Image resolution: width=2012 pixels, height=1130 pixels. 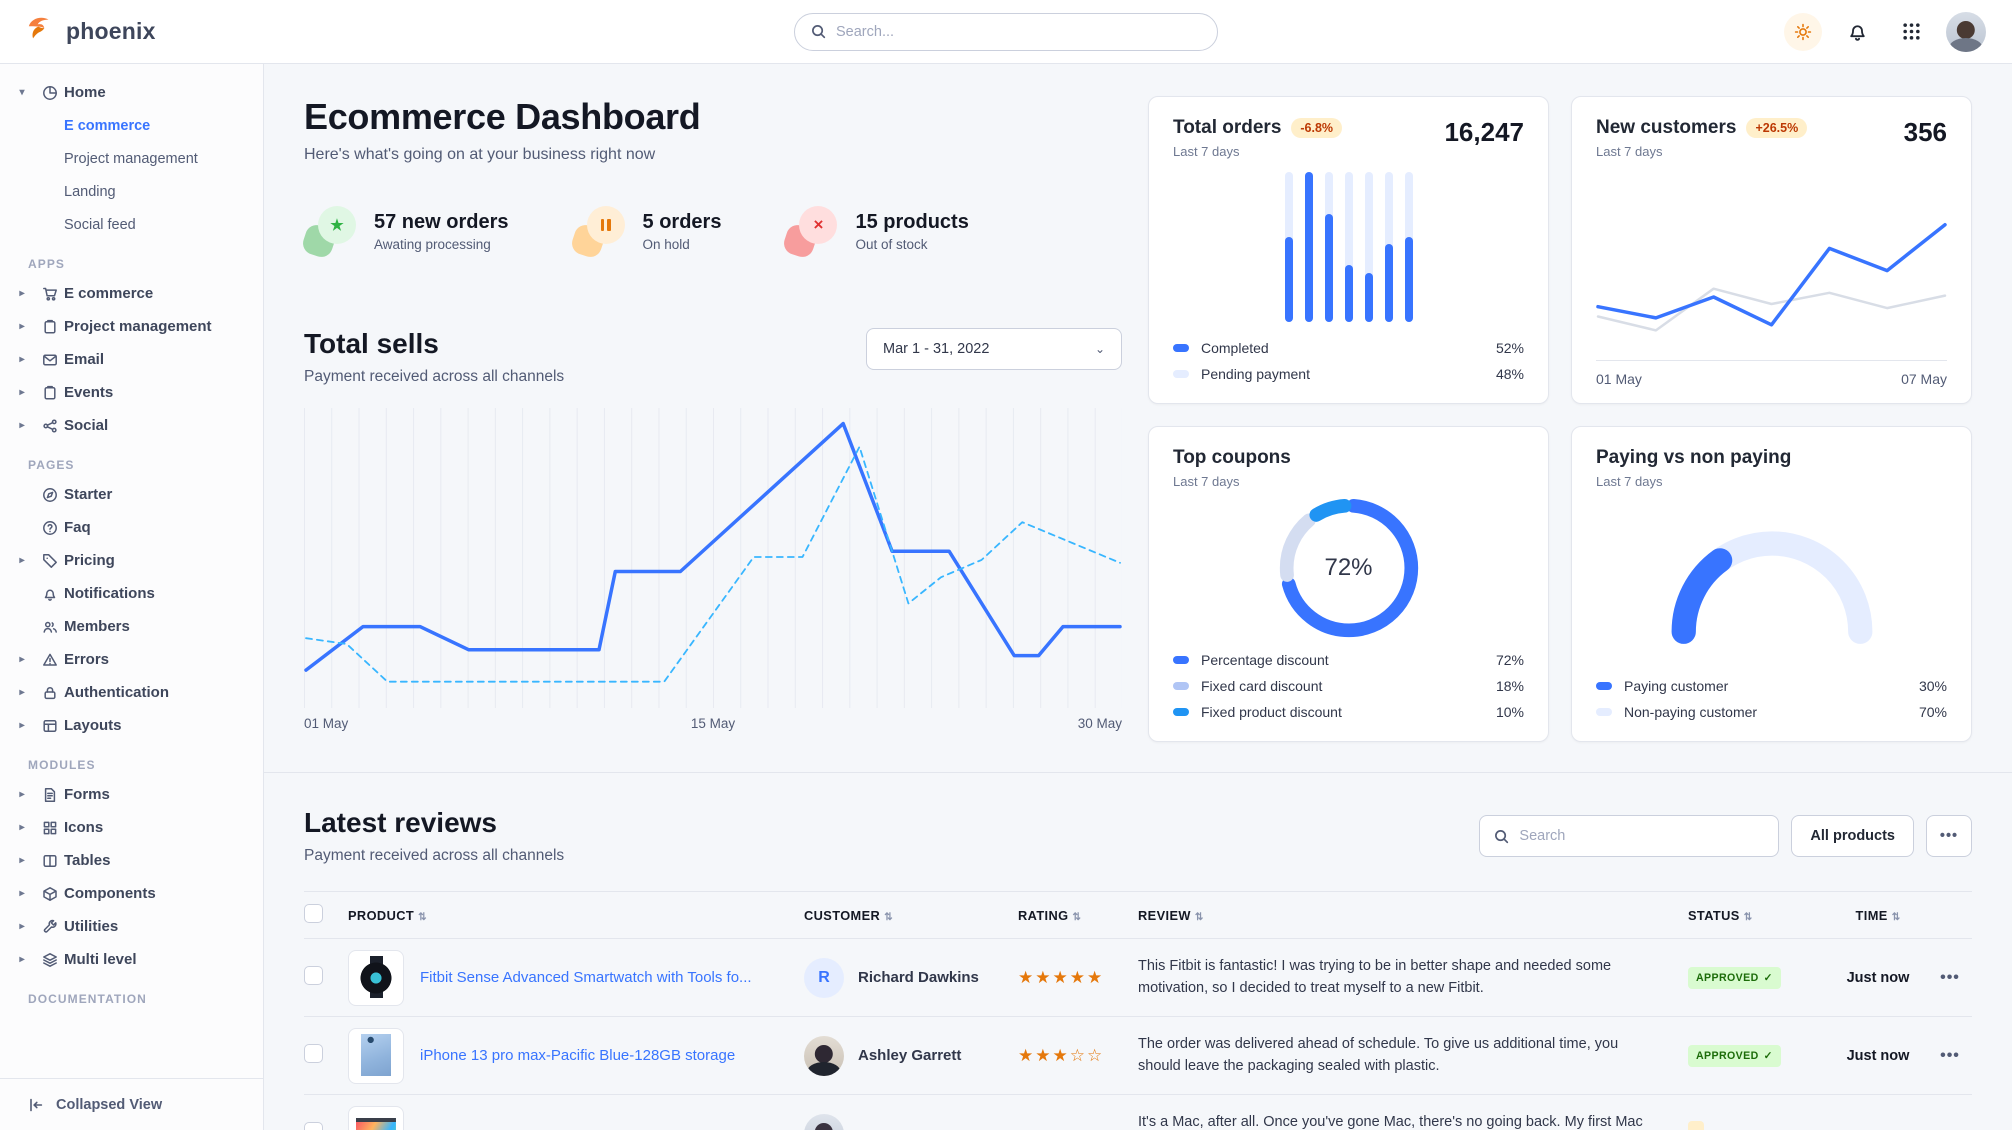 What do you see at coordinates (1857, 32) in the screenshot?
I see `notifications-bell-icon` at bounding box center [1857, 32].